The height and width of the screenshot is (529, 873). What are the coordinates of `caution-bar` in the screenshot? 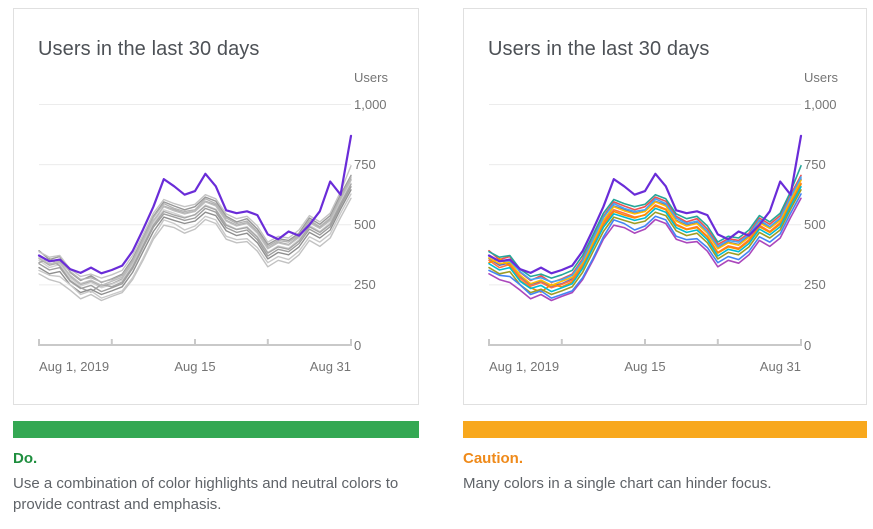 It's located at (665, 429).